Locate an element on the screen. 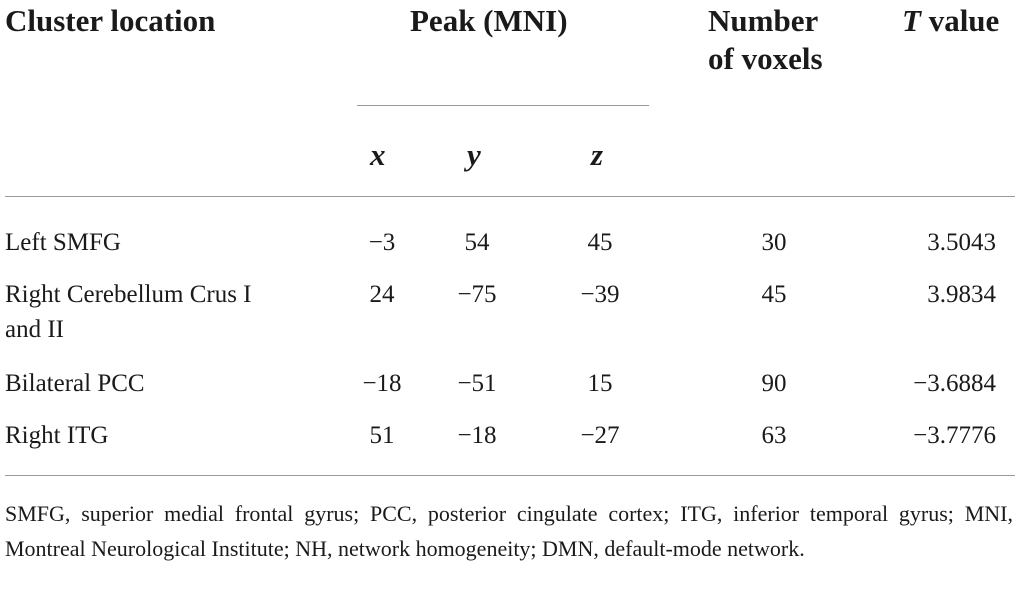 Image resolution: width=1020 pixels, height=599 pixels. row-2-x: 24 is located at coordinates (382, 294).